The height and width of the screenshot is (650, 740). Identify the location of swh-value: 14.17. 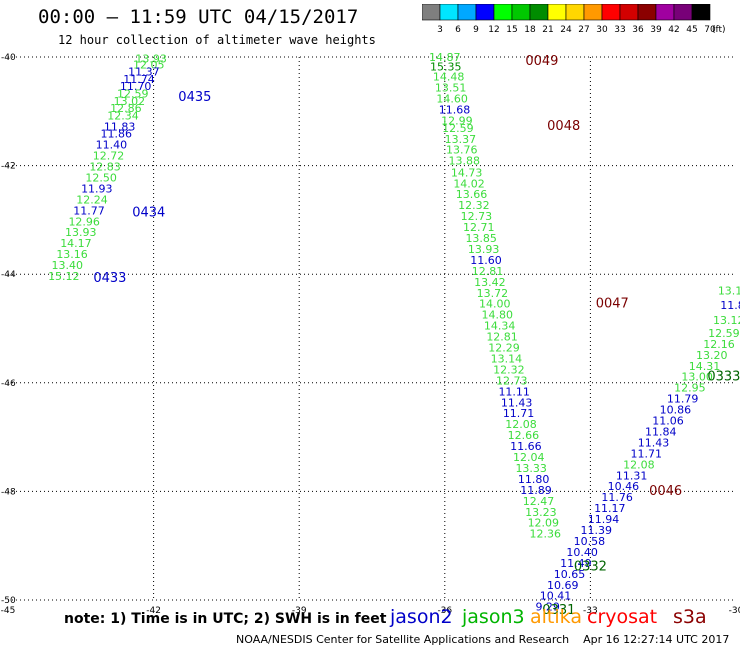
(76, 243).